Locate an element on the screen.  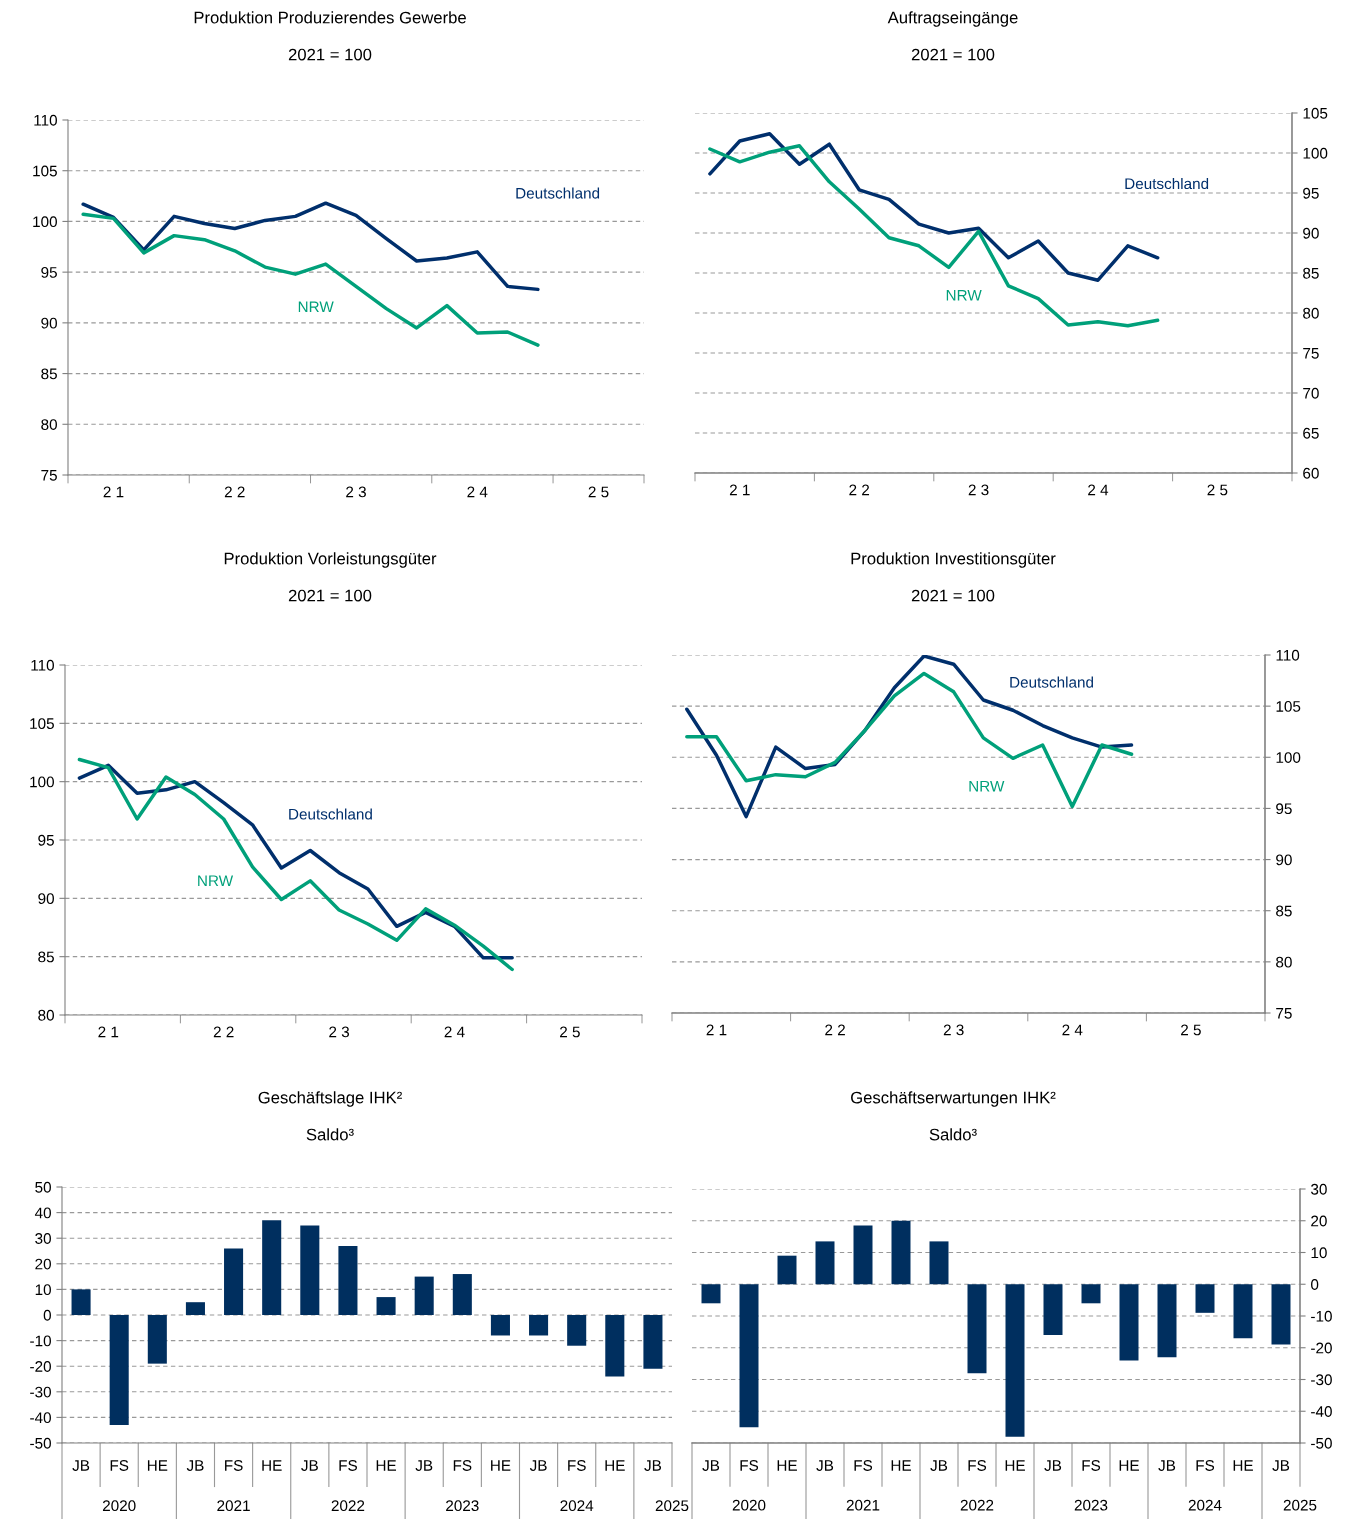
text: 2025 is located at coordinates (1300, 1505).